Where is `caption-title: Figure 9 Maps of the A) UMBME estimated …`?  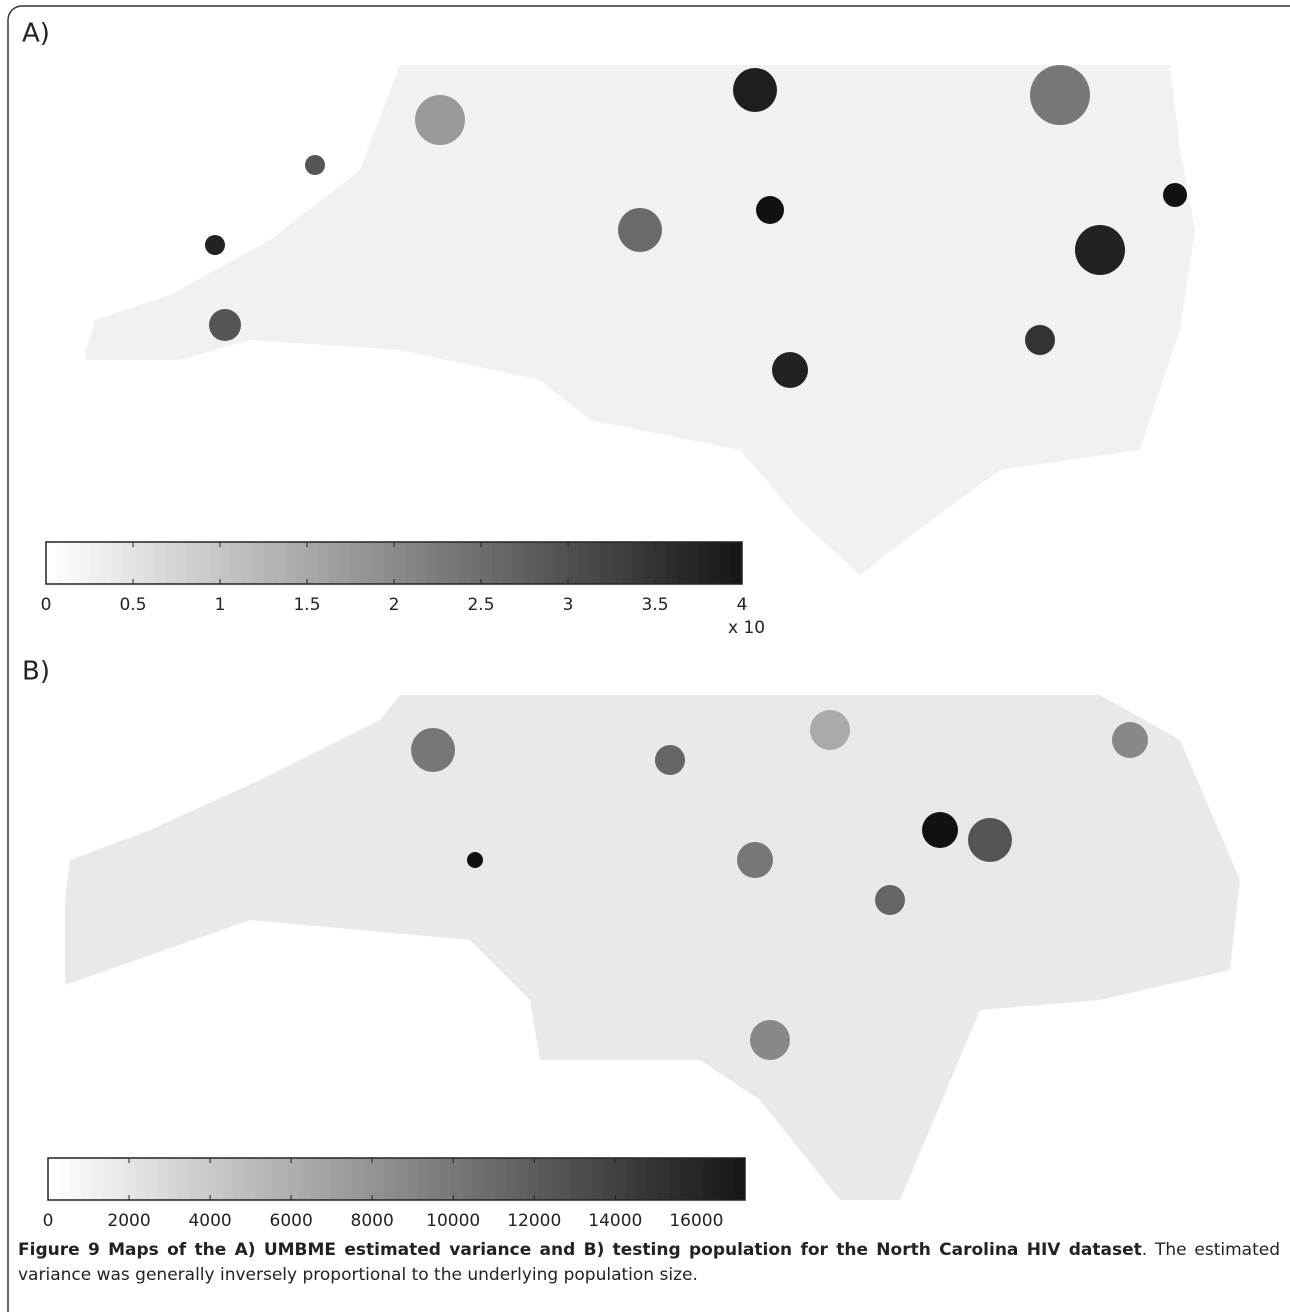
caption-title: Figure 9 Maps of the A) UMBME estimated … is located at coordinates (580, 1250).